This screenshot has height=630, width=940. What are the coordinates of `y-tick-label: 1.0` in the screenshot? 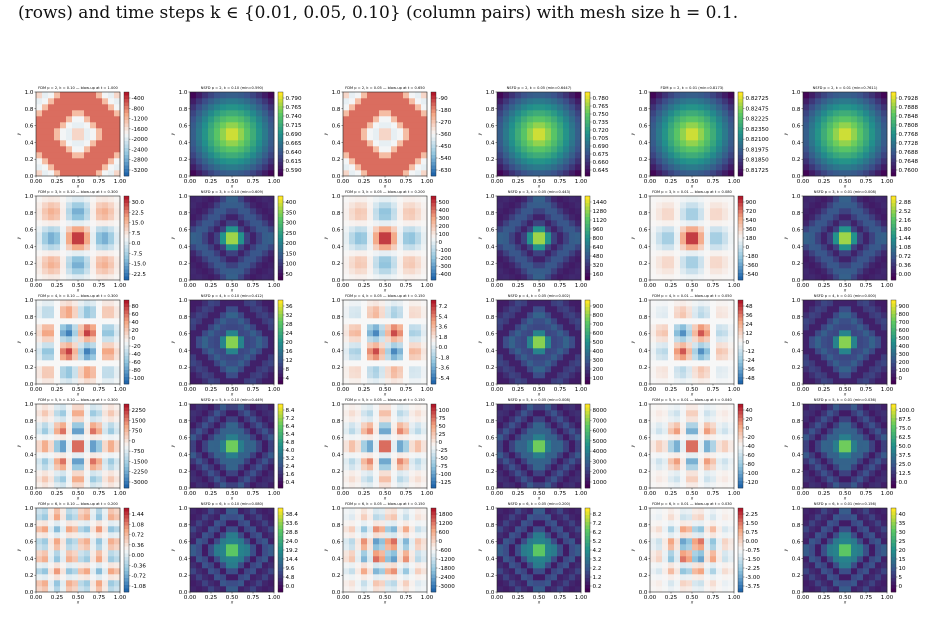 It's located at (29, 93).